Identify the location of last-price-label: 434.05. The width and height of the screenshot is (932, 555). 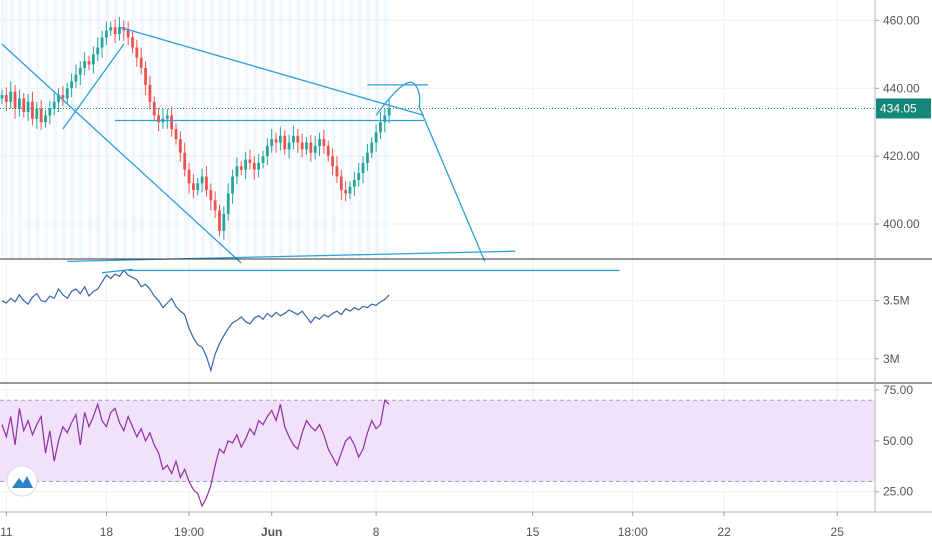
(898, 108).